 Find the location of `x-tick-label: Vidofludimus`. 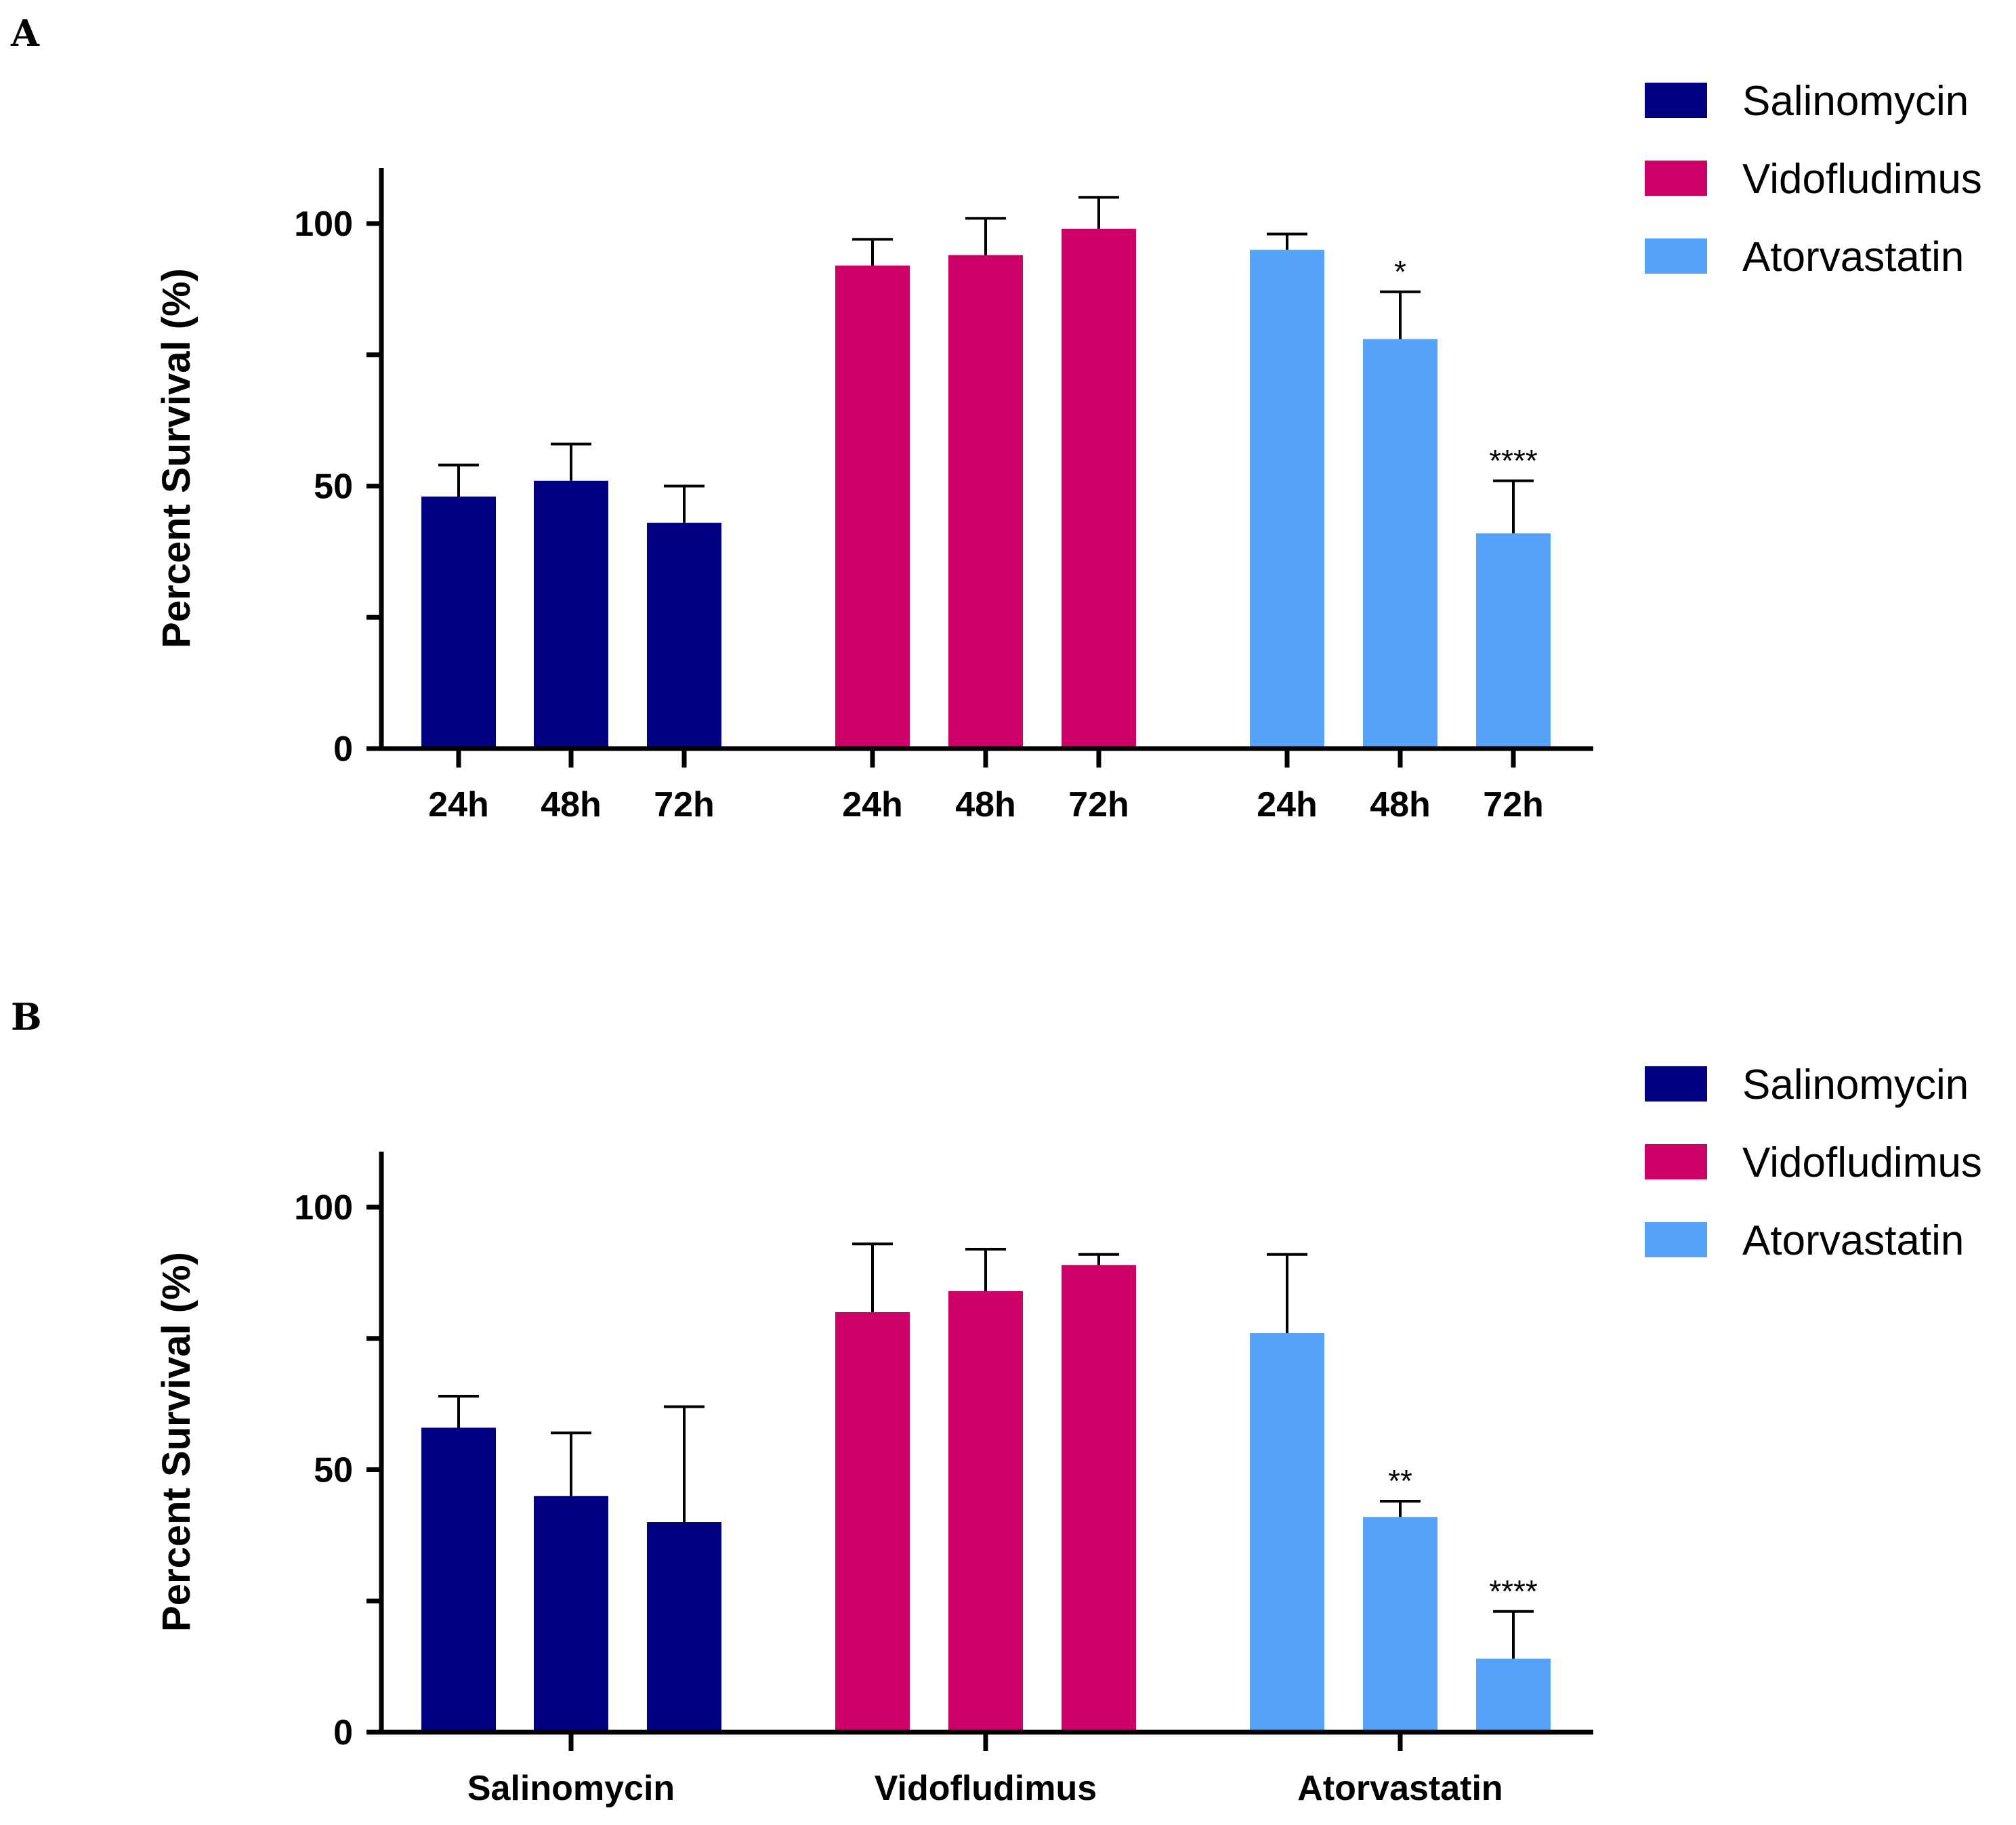

x-tick-label: Vidofludimus is located at coordinates (986, 1788).